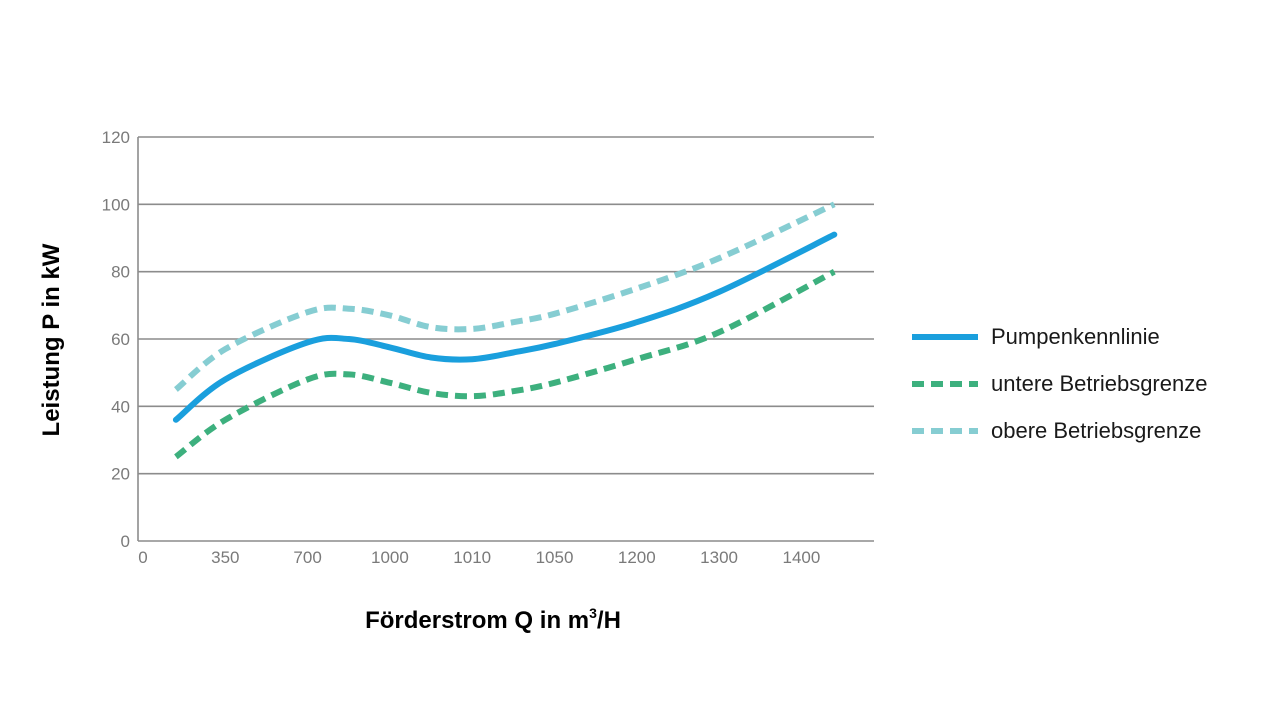 This screenshot has width=1280, height=720. What do you see at coordinates (593, 613) in the screenshot?
I see `x-axis-title-sup: 3` at bounding box center [593, 613].